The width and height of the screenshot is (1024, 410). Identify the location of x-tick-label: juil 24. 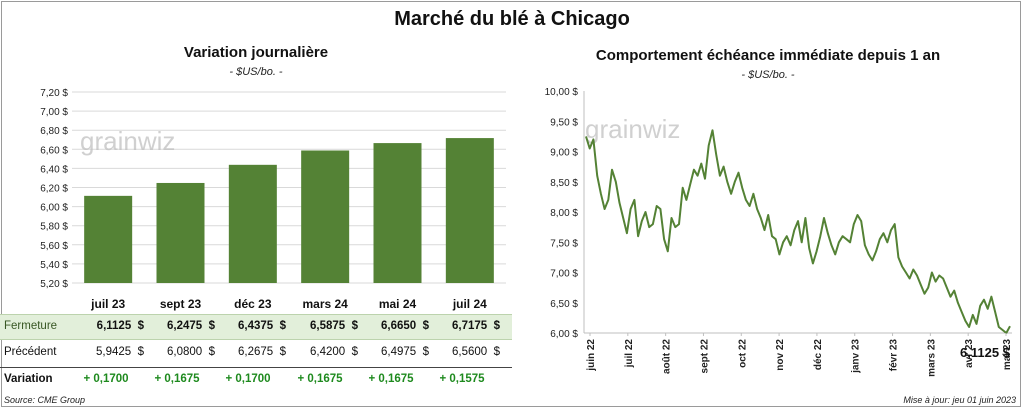
(469, 304).